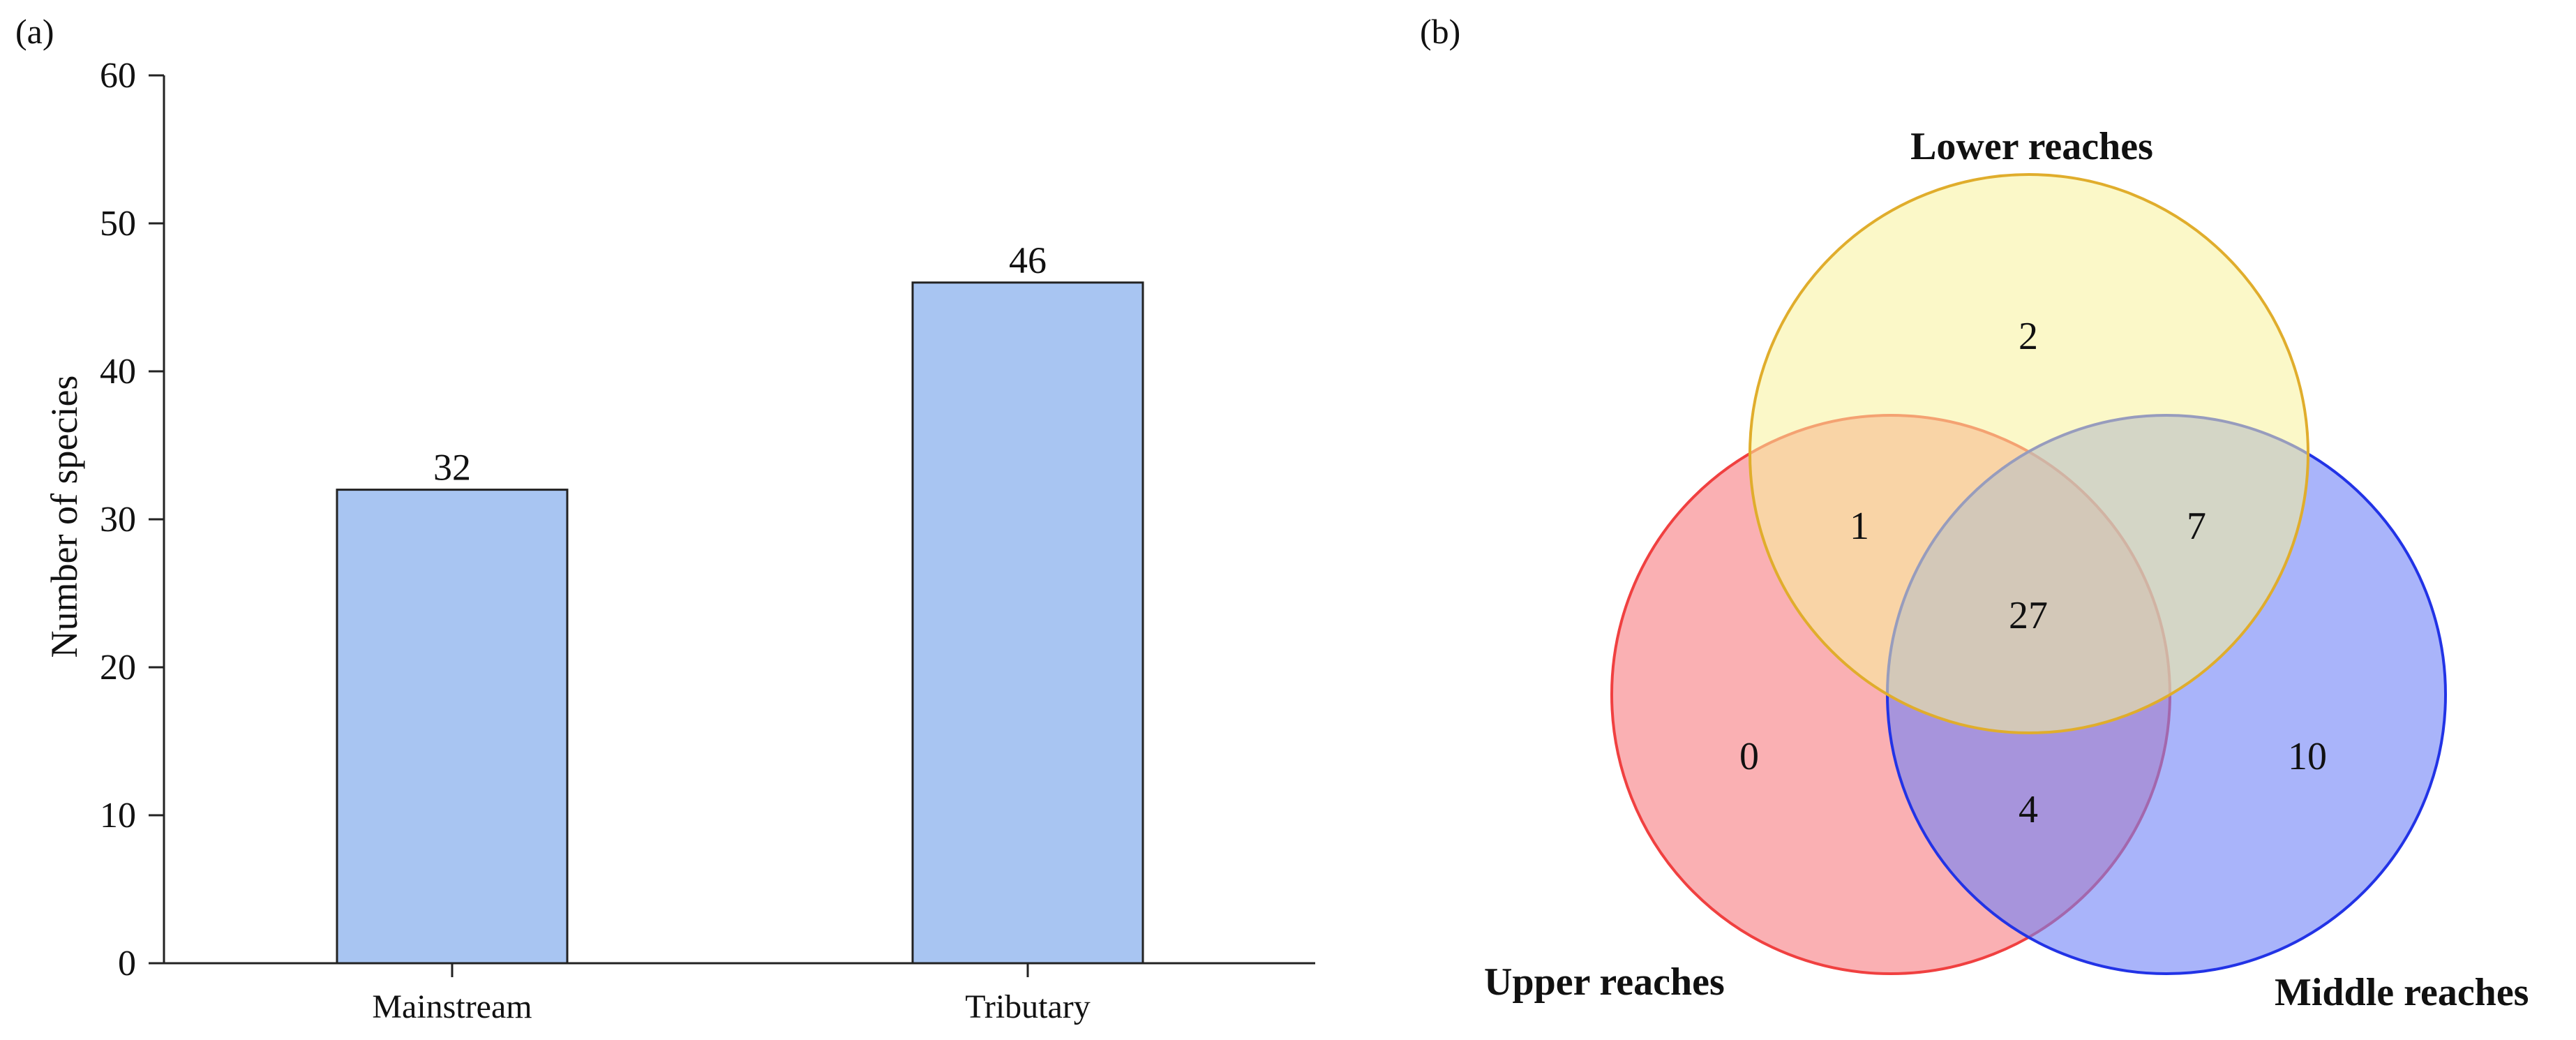  I want to click on venn-circle-lower-reaches, so click(2028, 453).